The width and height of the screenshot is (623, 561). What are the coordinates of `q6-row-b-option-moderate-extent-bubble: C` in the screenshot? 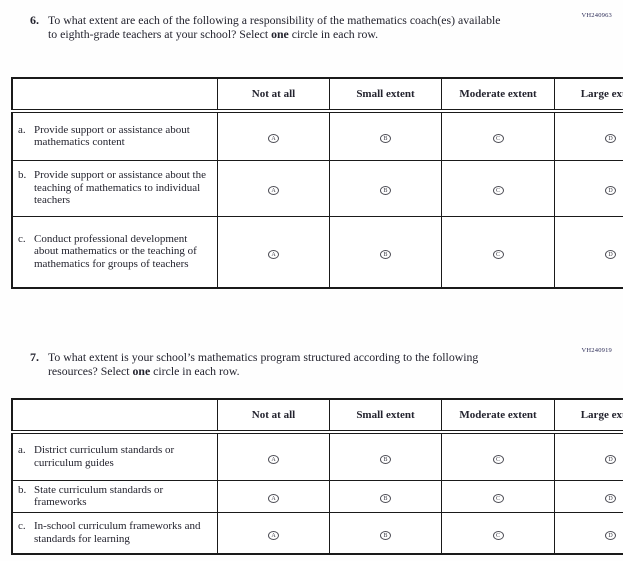 It's located at (498, 190).